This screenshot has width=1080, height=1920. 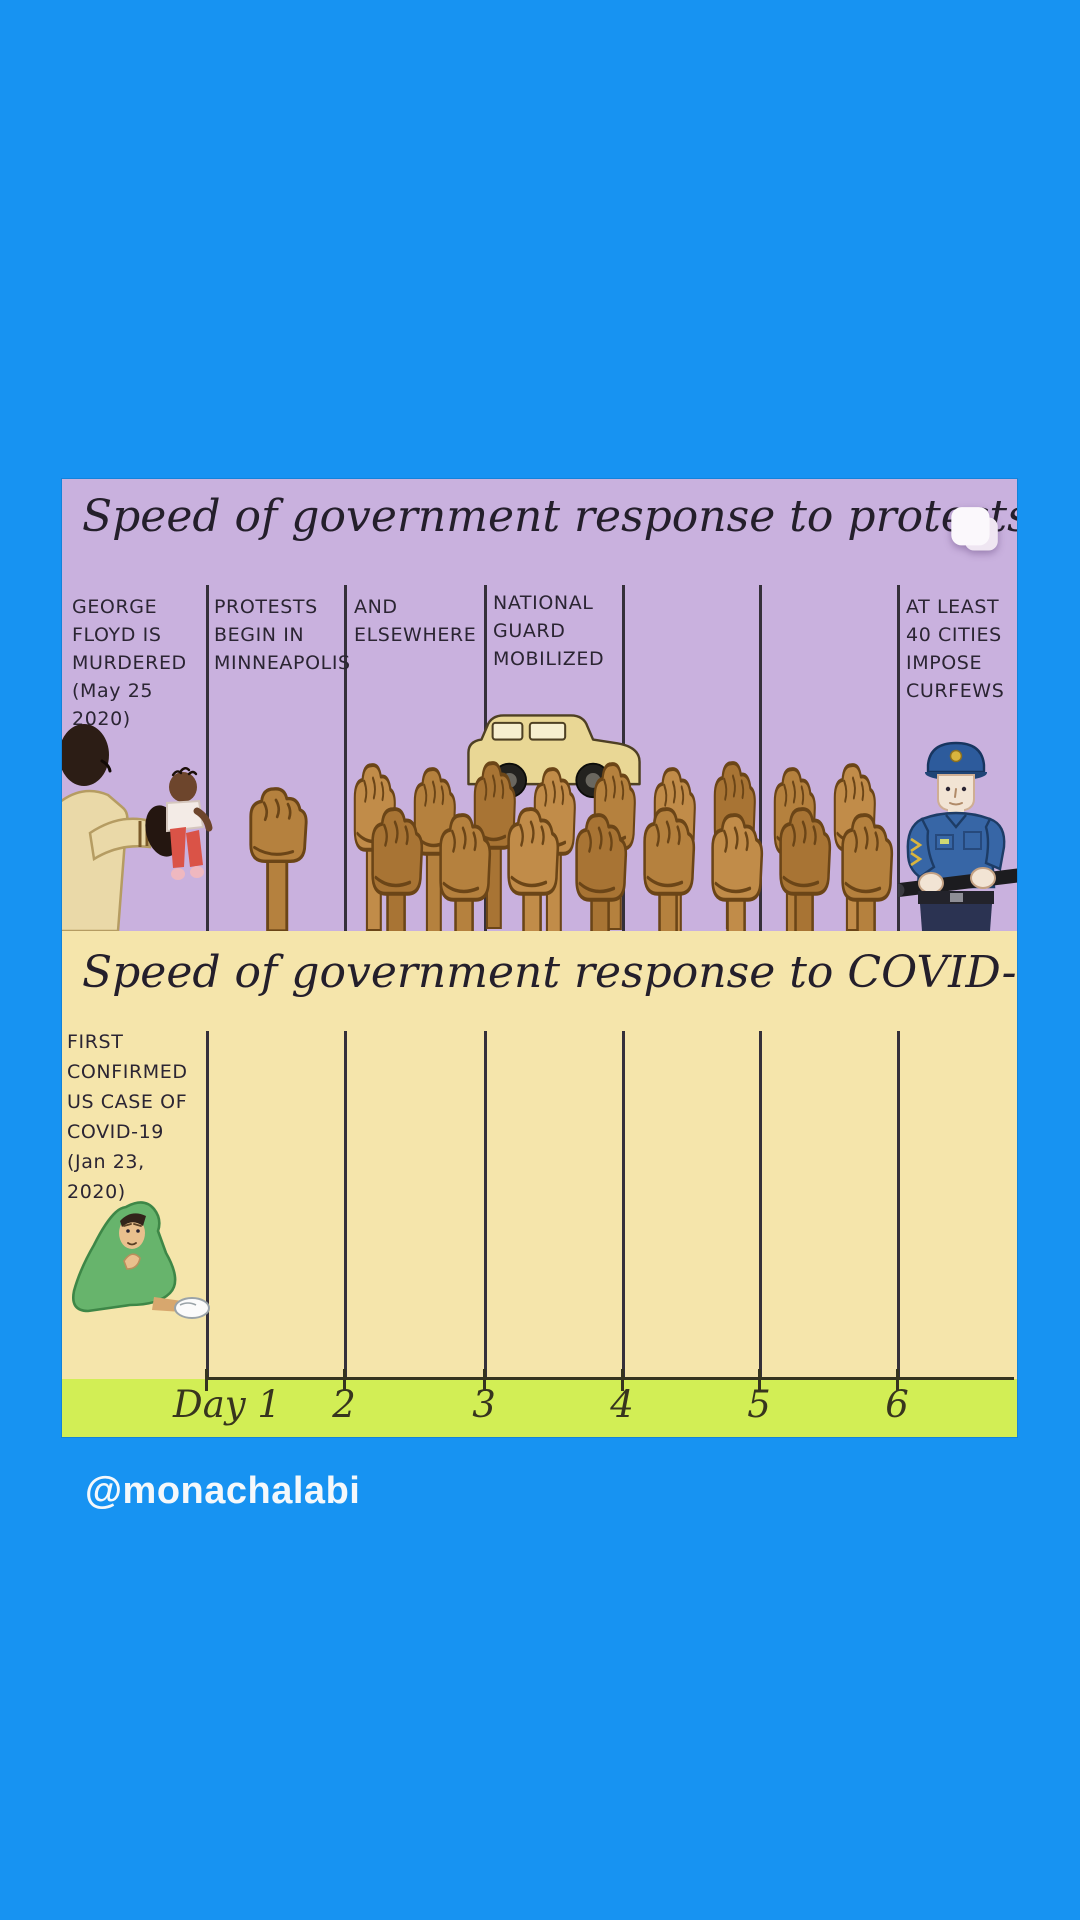 What do you see at coordinates (415, 621) in the screenshot?
I see `annotation-and-elsewhere: AND ELSEWHERE` at bounding box center [415, 621].